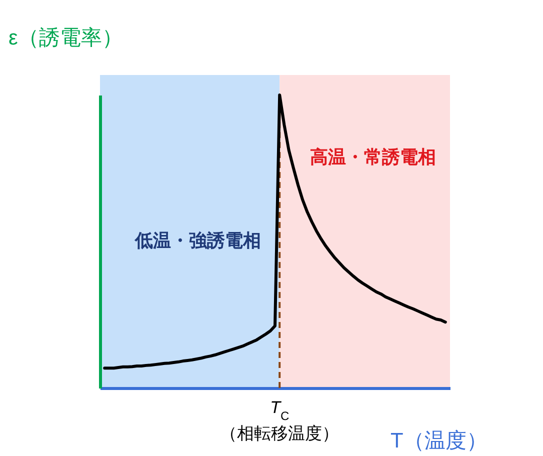 The image size is (543, 456). I want to click on annotation: 低温・強誘電相, so click(197, 240).